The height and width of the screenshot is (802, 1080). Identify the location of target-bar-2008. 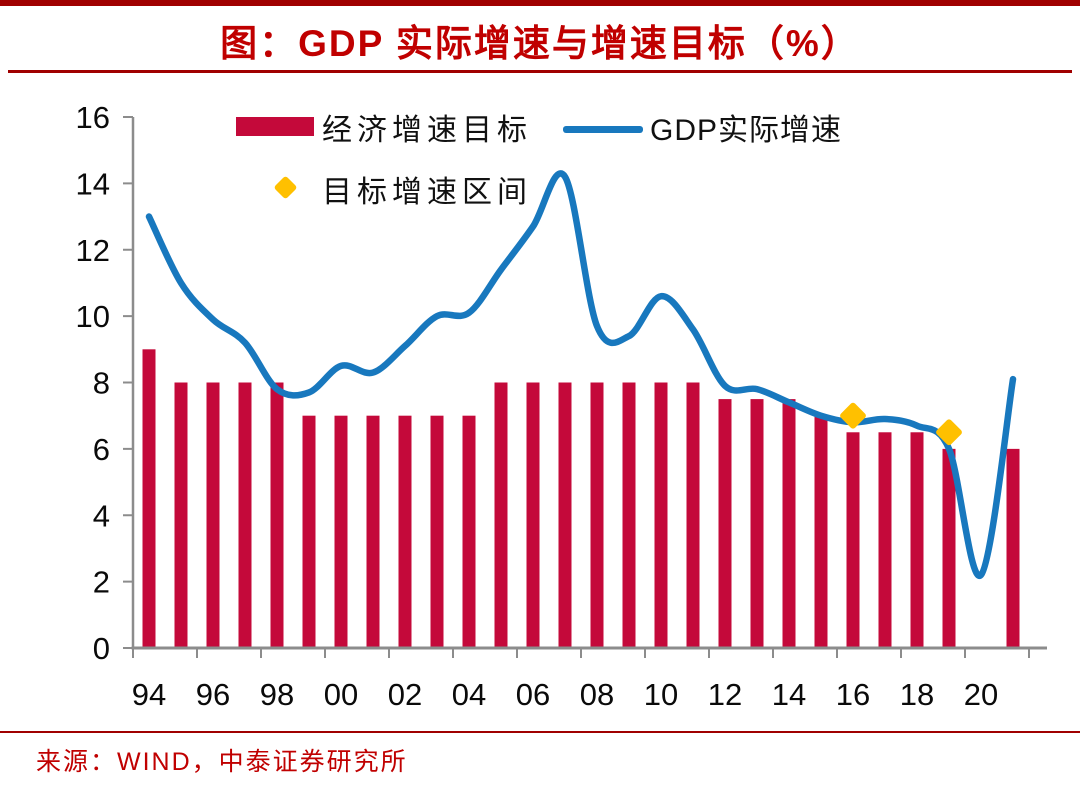
(597, 515).